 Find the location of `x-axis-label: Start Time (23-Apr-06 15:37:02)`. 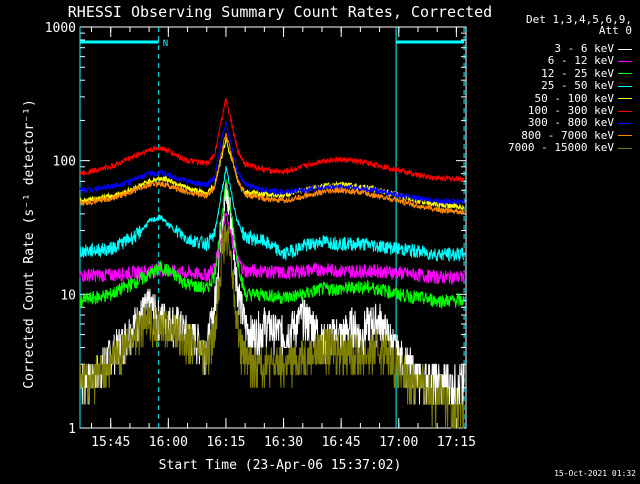

x-axis-label: Start Time (23-Apr-06 15:37:02) is located at coordinates (280, 465).